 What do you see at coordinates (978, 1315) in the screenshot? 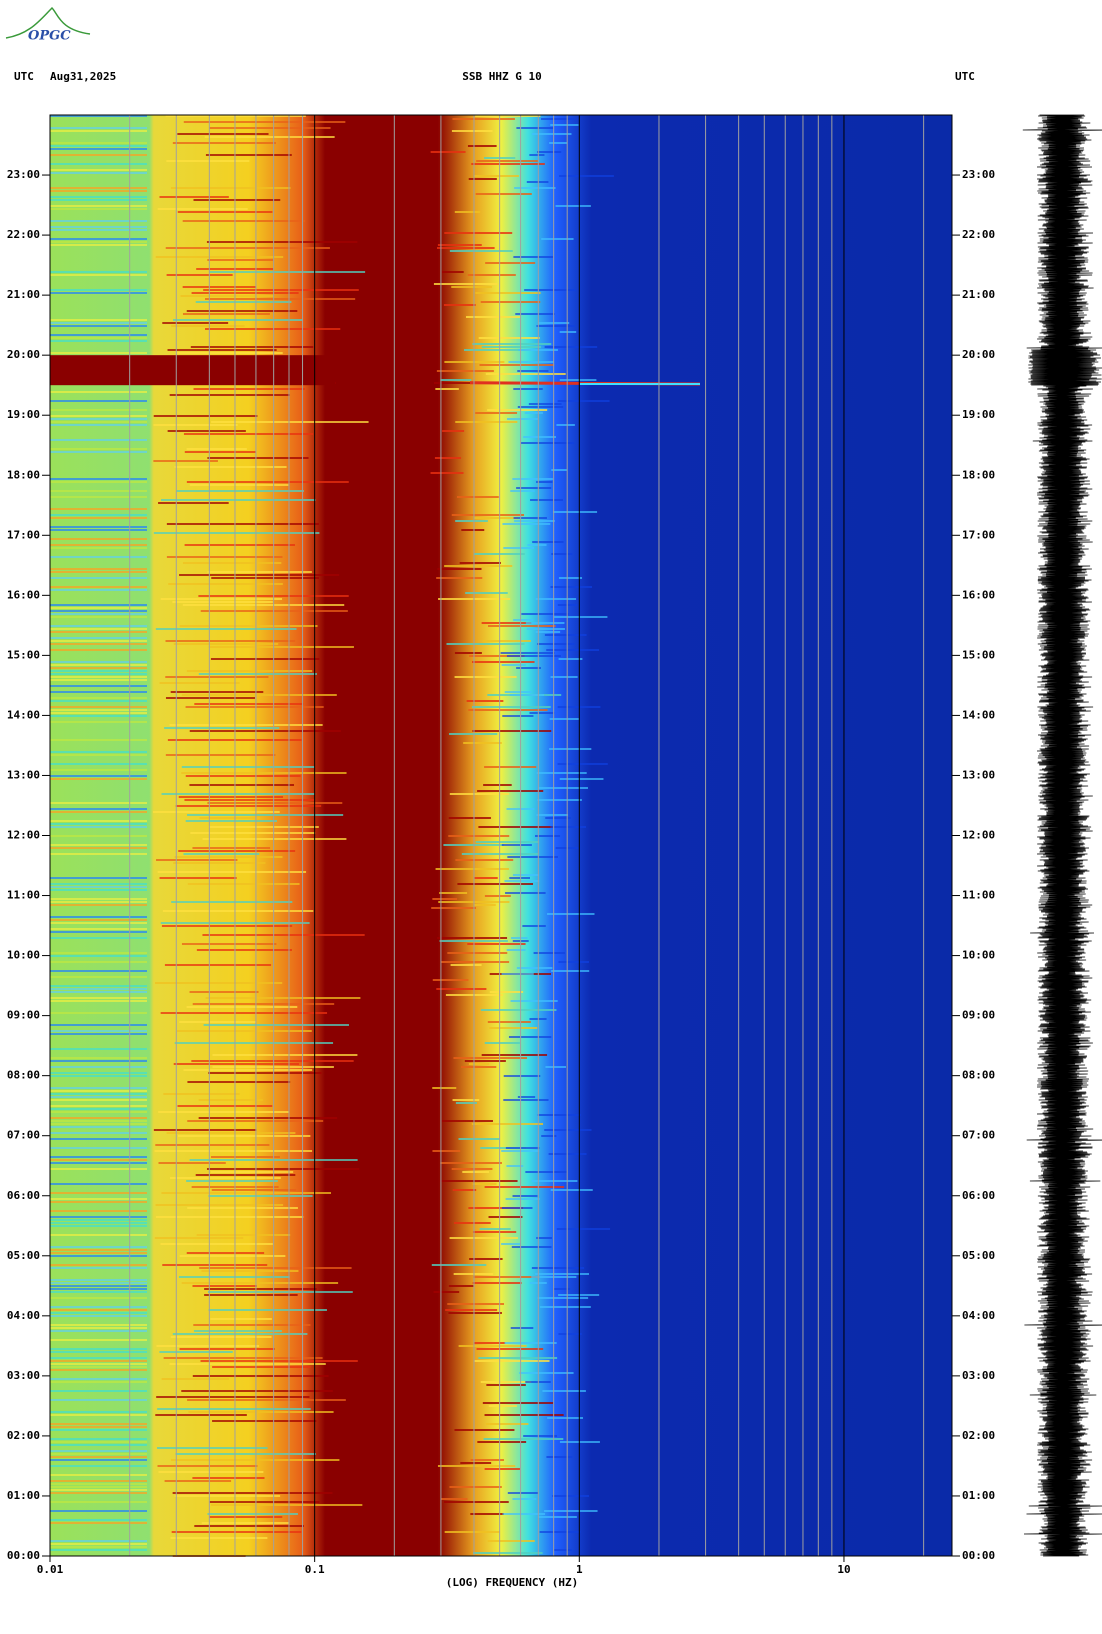
I see `y-tick-label: 04:00` at bounding box center [978, 1315].